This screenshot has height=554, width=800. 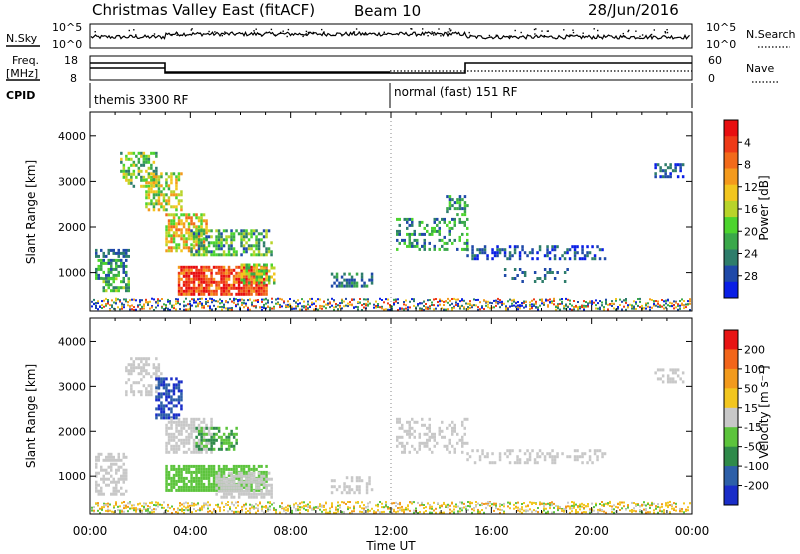 I want to click on nsky-trace, so click(x=390, y=34).